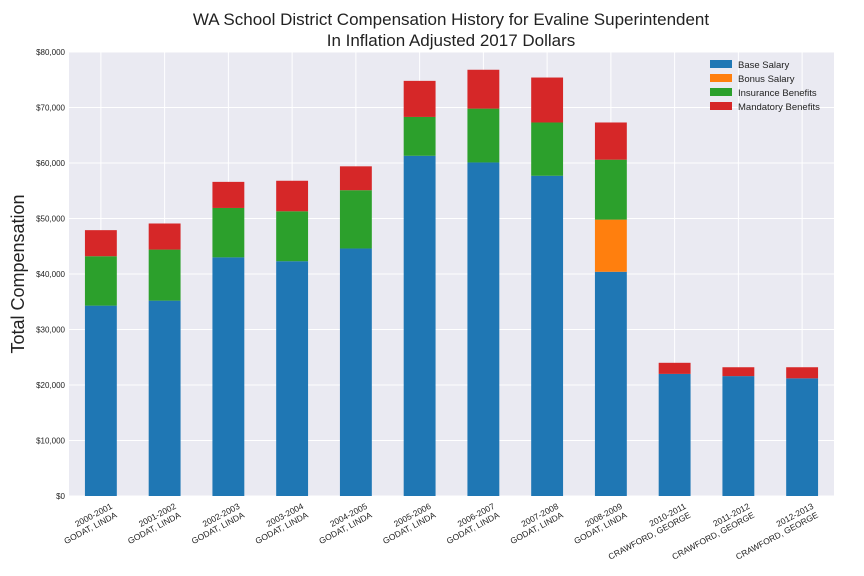 The width and height of the screenshot is (864, 576). What do you see at coordinates (766, 79) in the screenshot?
I see `legend-label: Bonus Salary` at bounding box center [766, 79].